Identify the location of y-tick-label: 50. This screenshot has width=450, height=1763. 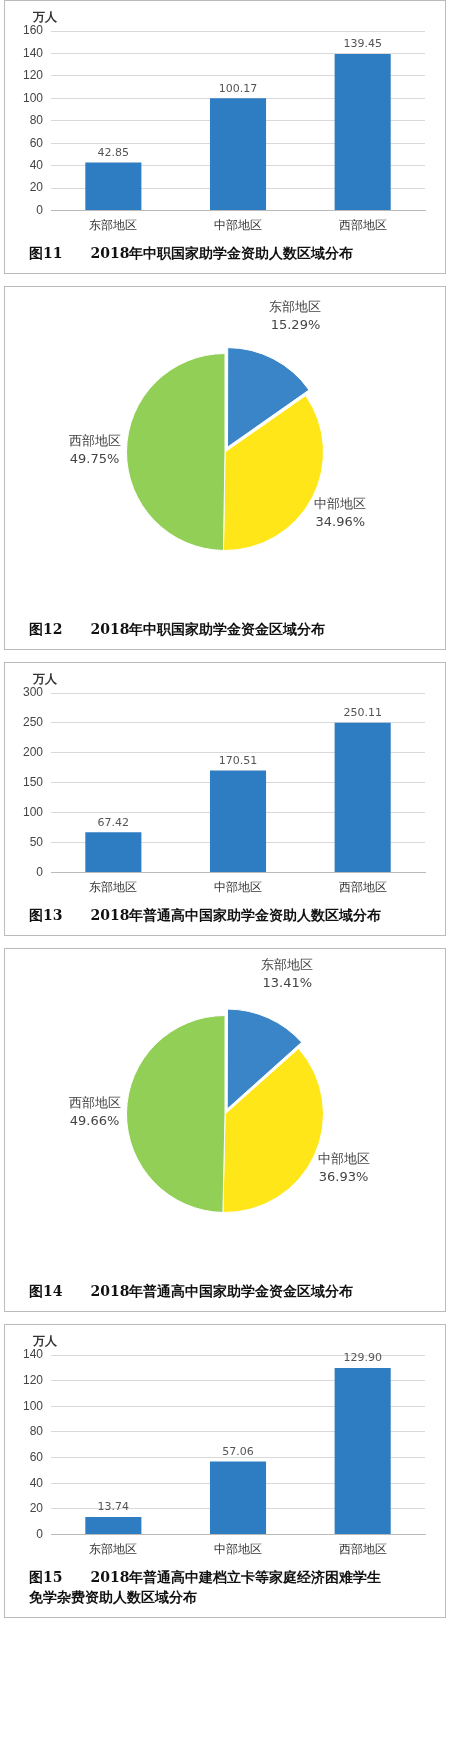
(36, 841).